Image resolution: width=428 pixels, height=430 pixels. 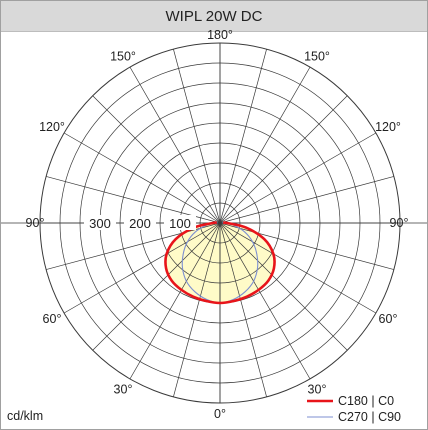 I want to click on angle-label: 180°, so click(x=220, y=35).